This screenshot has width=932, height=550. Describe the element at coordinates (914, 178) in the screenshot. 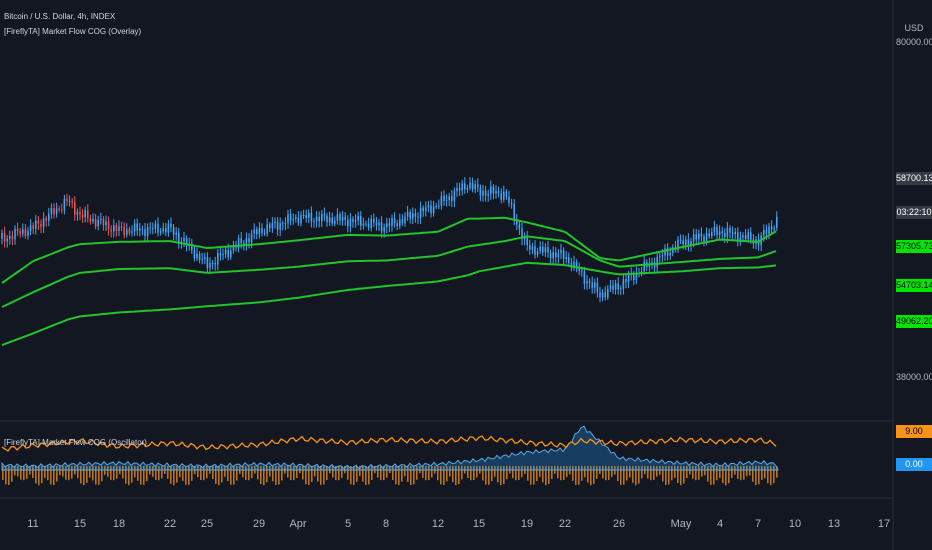

I see `last-price-tag: 58700.13` at that location.